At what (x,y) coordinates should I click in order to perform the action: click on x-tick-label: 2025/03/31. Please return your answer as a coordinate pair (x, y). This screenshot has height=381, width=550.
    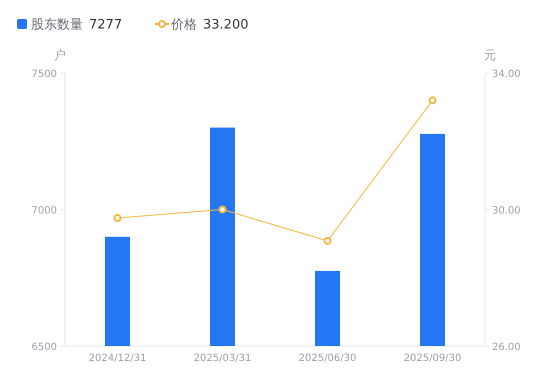
    Looking at the image, I should click on (223, 358).